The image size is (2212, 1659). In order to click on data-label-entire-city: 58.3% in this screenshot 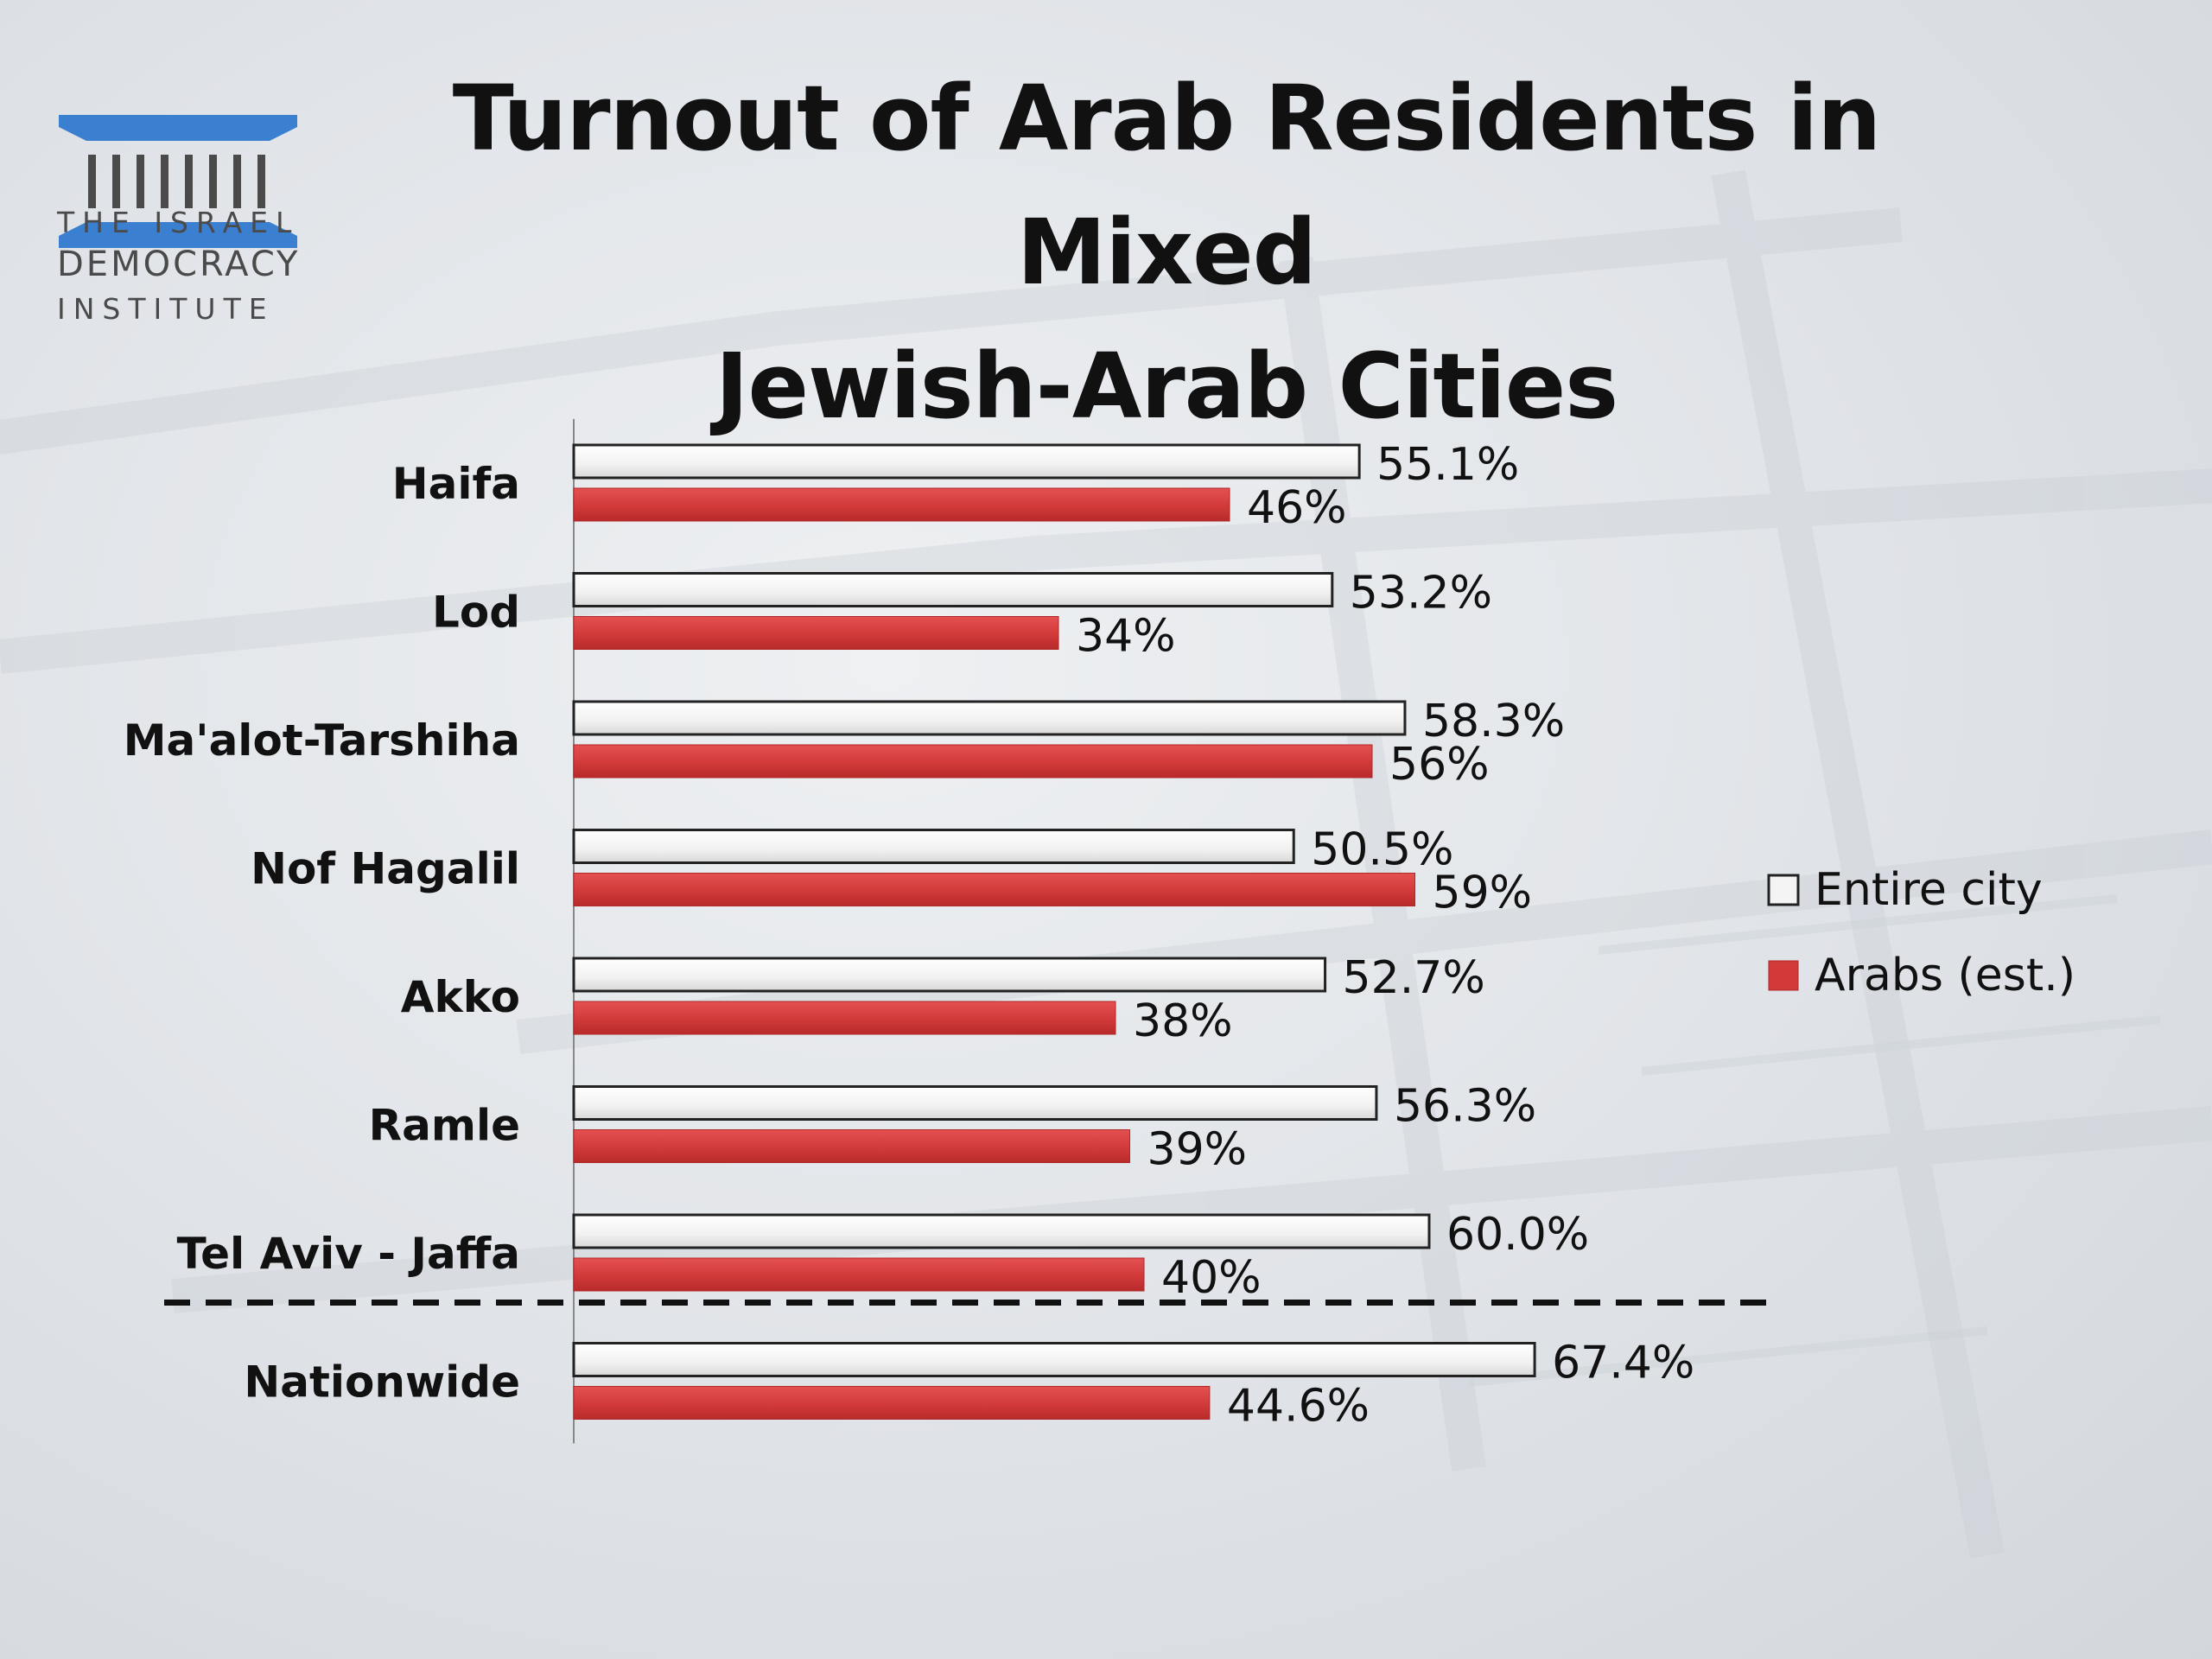, I will do `click(1493, 721)`.